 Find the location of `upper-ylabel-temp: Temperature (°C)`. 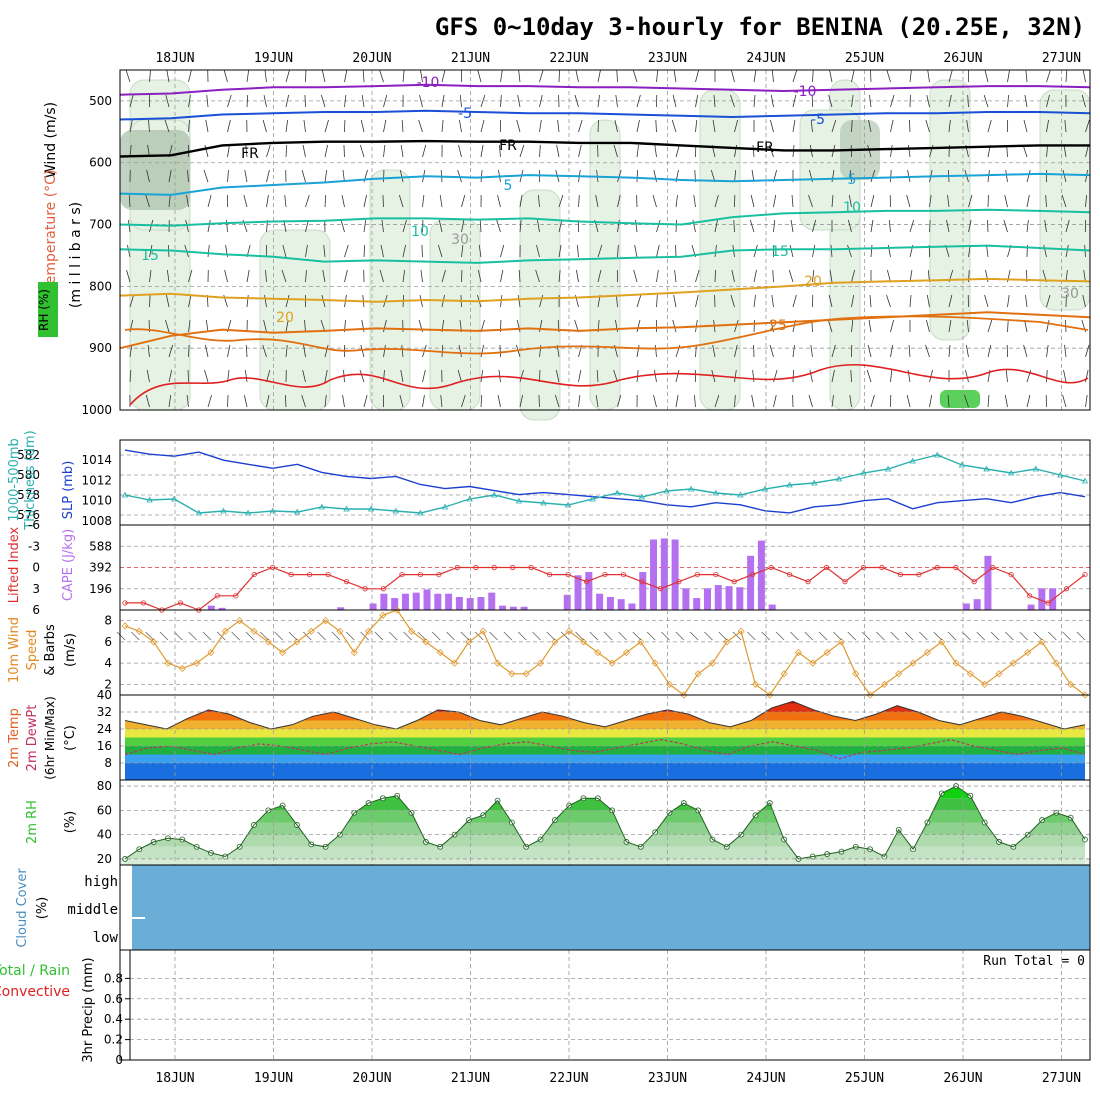

upper-ylabel-temp: Temperature (°C) is located at coordinates (51, 231).